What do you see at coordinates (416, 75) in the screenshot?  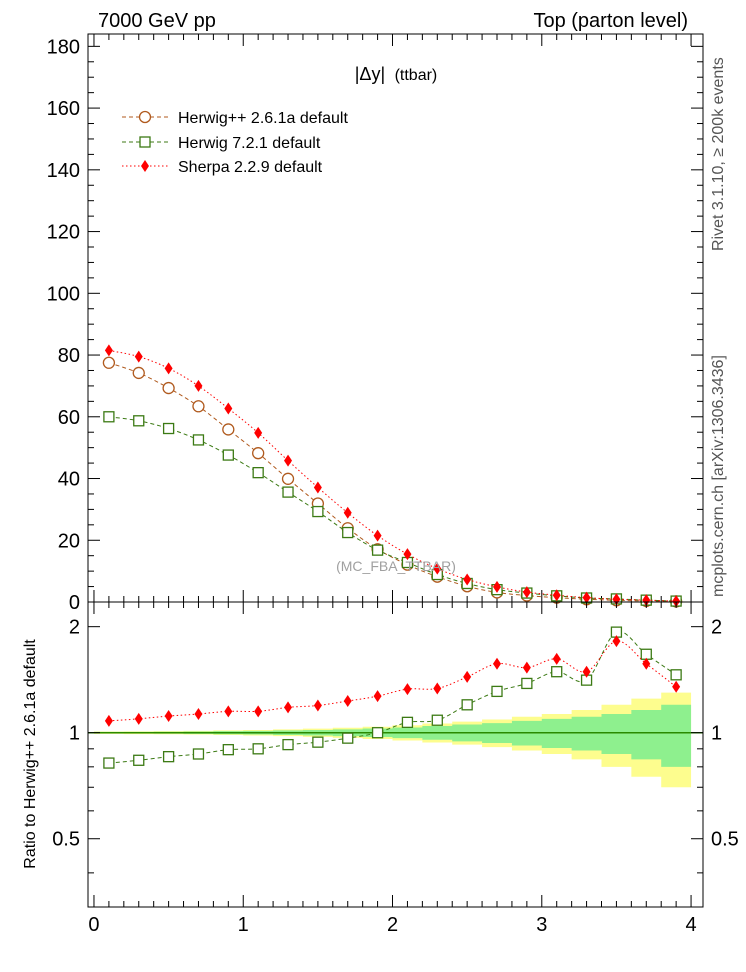 I see `plot-title-sub: (ttbar)` at bounding box center [416, 75].